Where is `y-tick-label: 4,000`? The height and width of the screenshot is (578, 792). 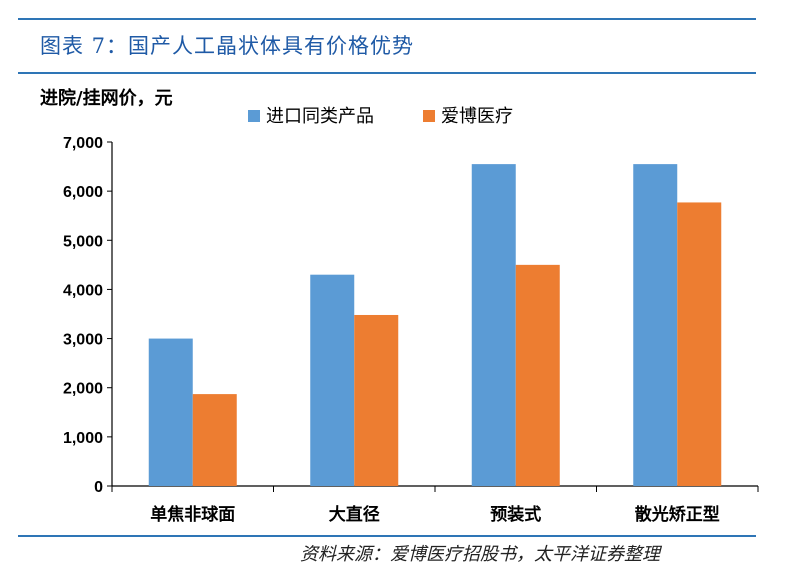 y-tick-label: 4,000 is located at coordinates (83, 290).